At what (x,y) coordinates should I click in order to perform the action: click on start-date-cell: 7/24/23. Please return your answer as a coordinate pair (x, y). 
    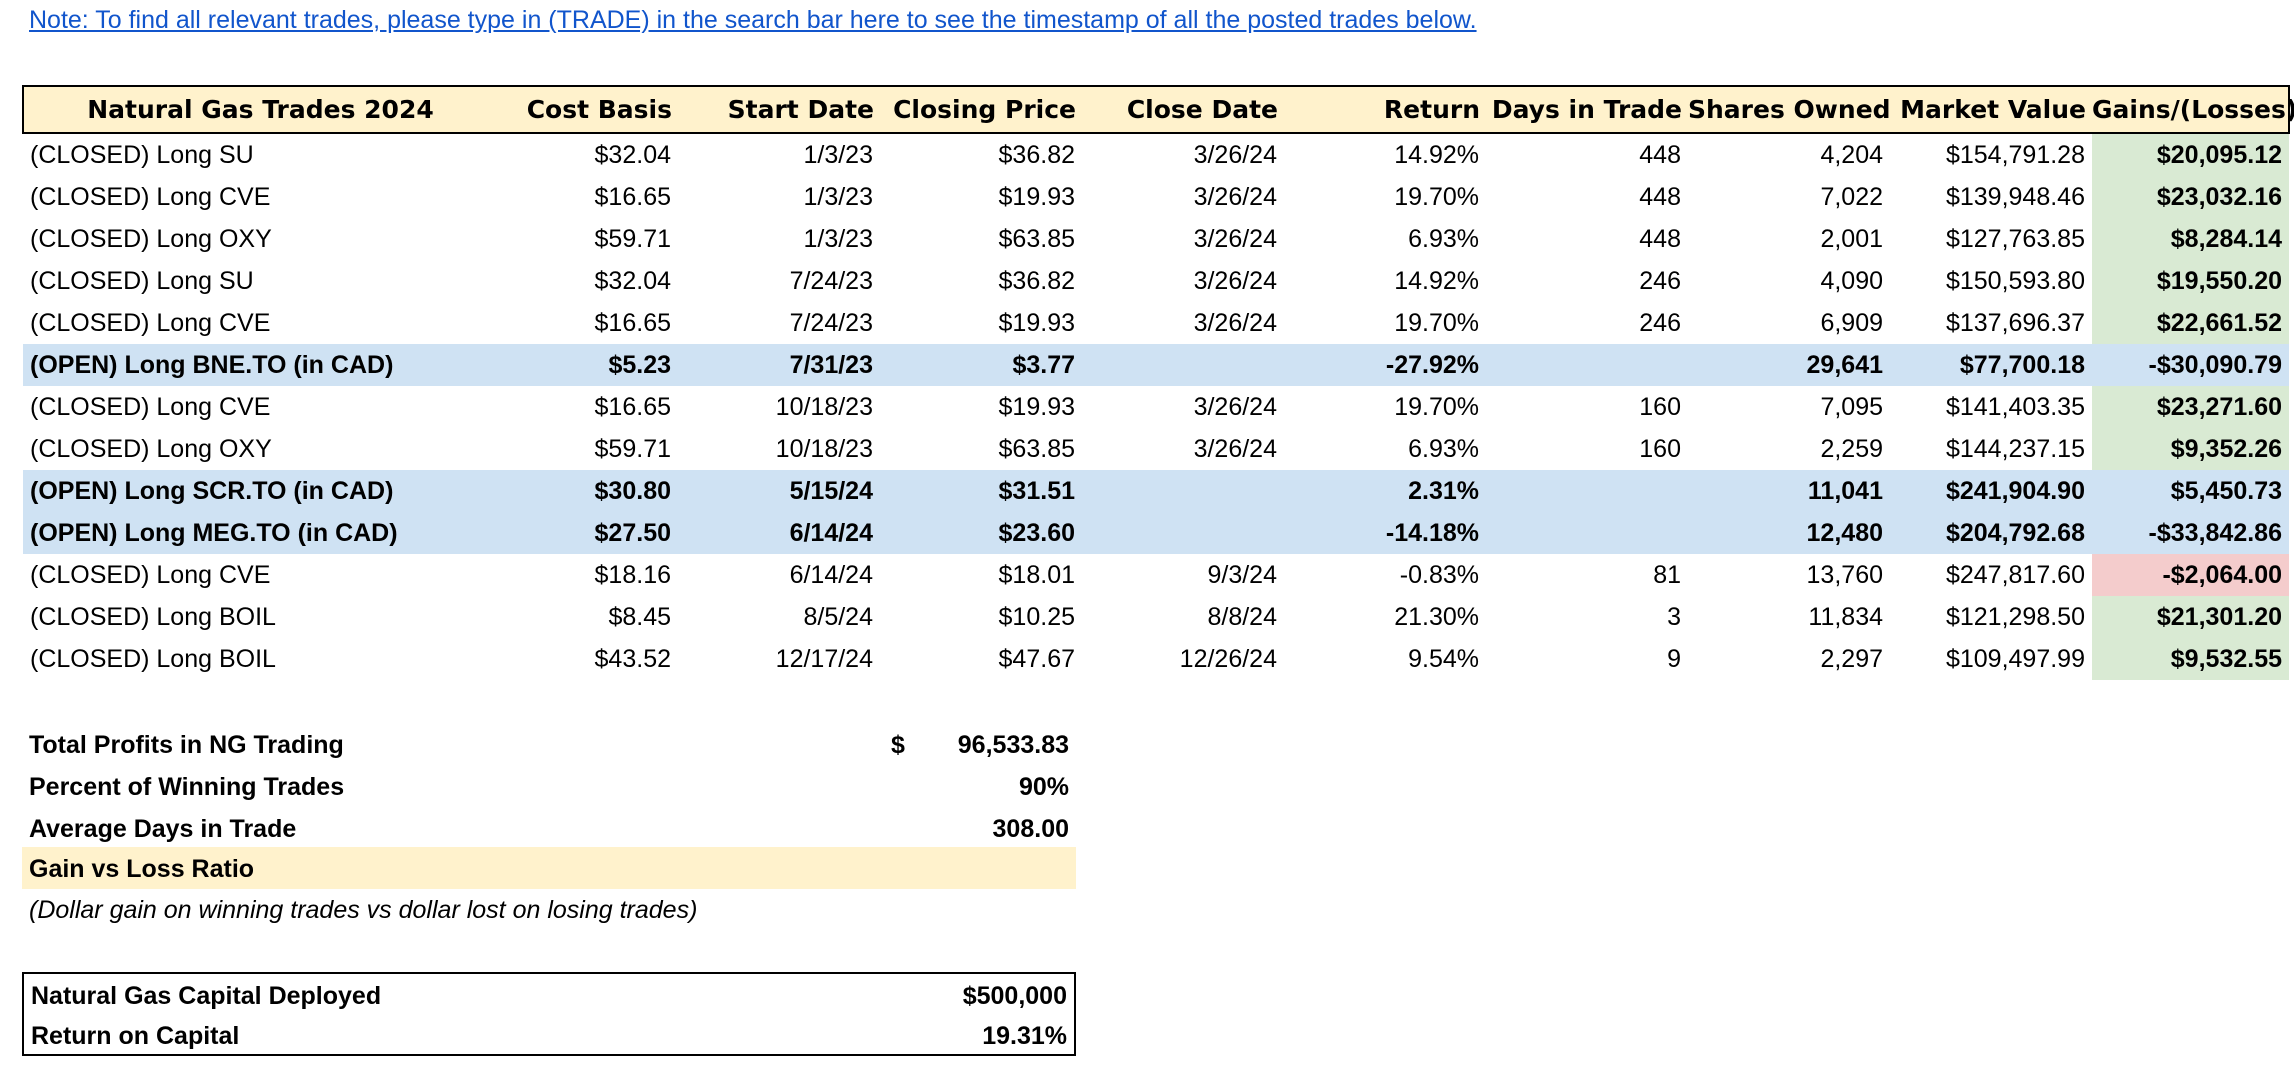
    Looking at the image, I should click on (831, 322).